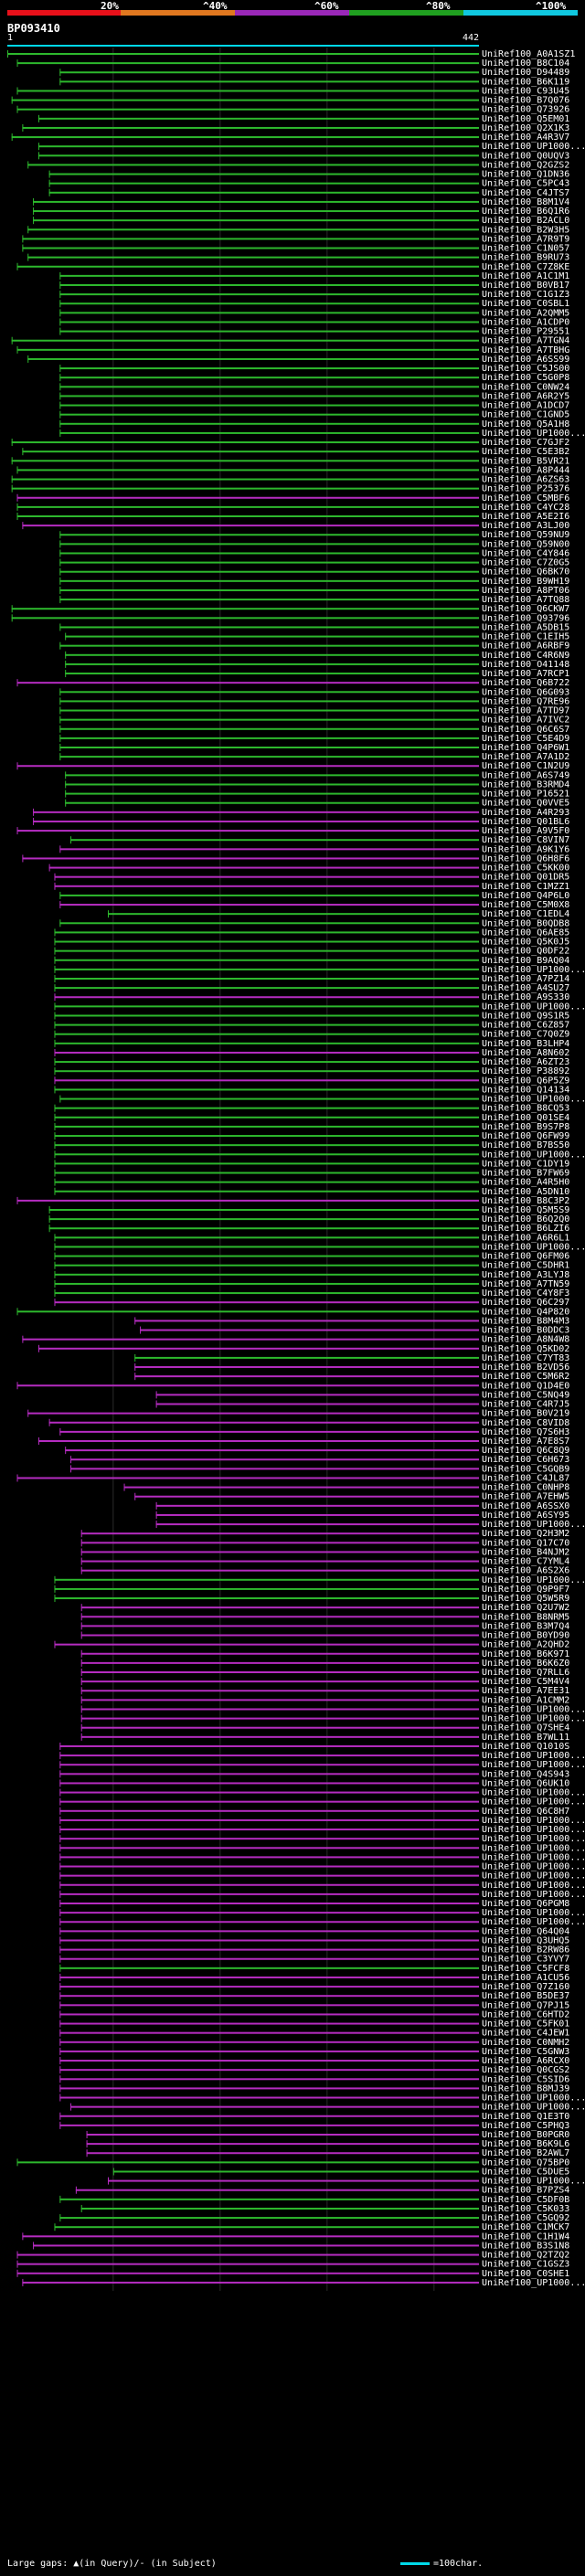  I want to click on hit-label: UniRef100_C0SHE1, so click(525, 2274).